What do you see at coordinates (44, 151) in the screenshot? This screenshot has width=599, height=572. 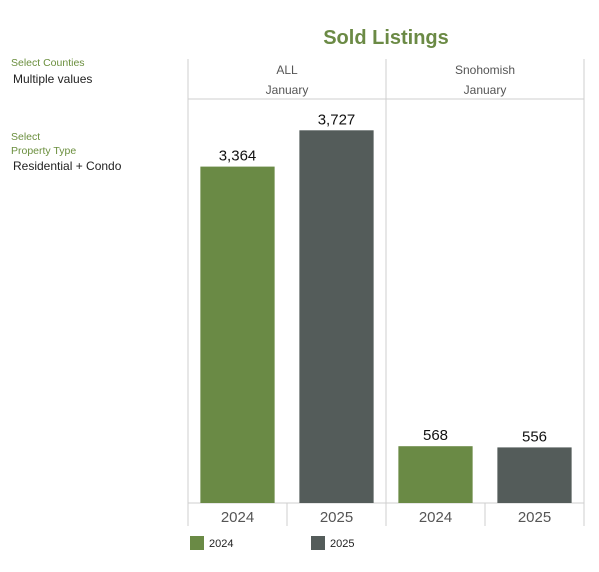 I see `property-type-filter-label-line2: Property Type` at bounding box center [44, 151].